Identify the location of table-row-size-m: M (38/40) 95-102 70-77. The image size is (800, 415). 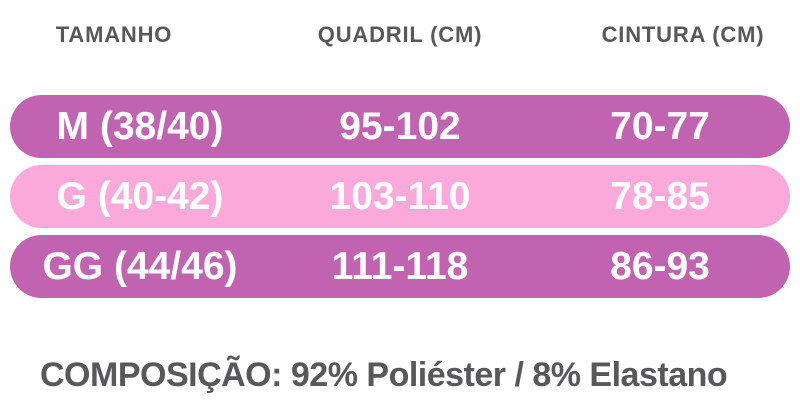
(400, 126).